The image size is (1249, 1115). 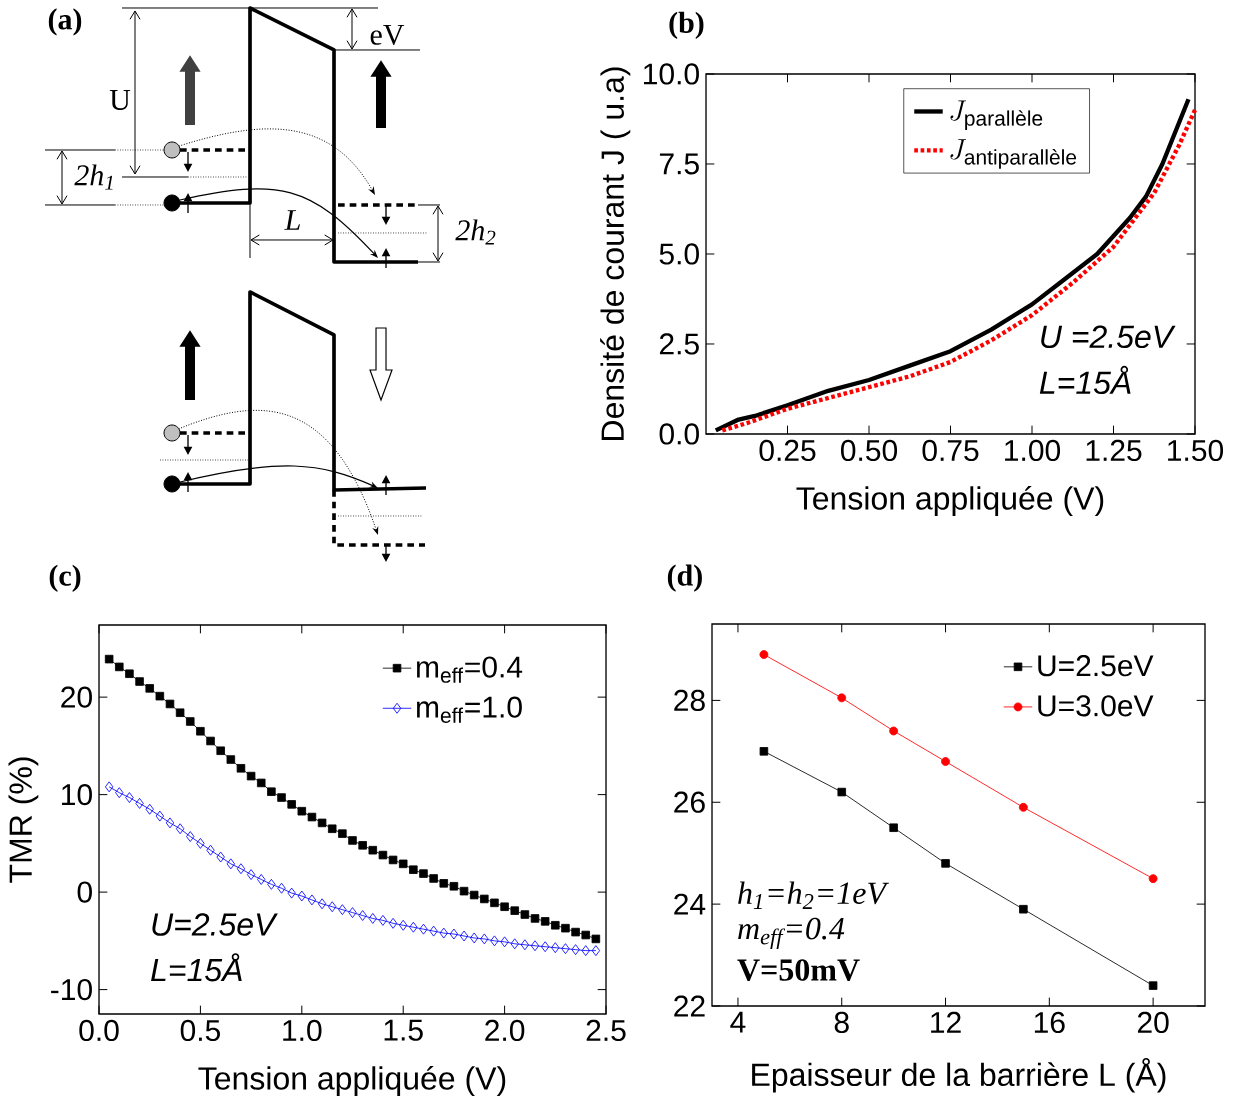 What do you see at coordinates (352, 1081) in the screenshot?
I see `x-axis-title: Tension appliquée (V)` at bounding box center [352, 1081].